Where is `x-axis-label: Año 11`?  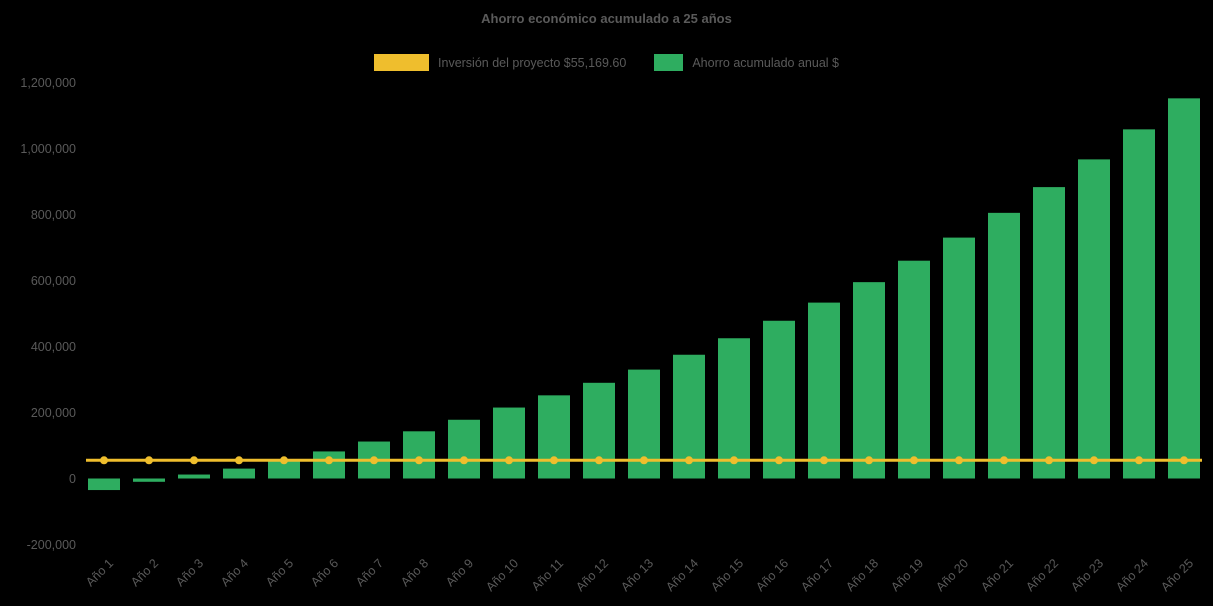 x-axis-label: Año 11 is located at coordinates (547, 574).